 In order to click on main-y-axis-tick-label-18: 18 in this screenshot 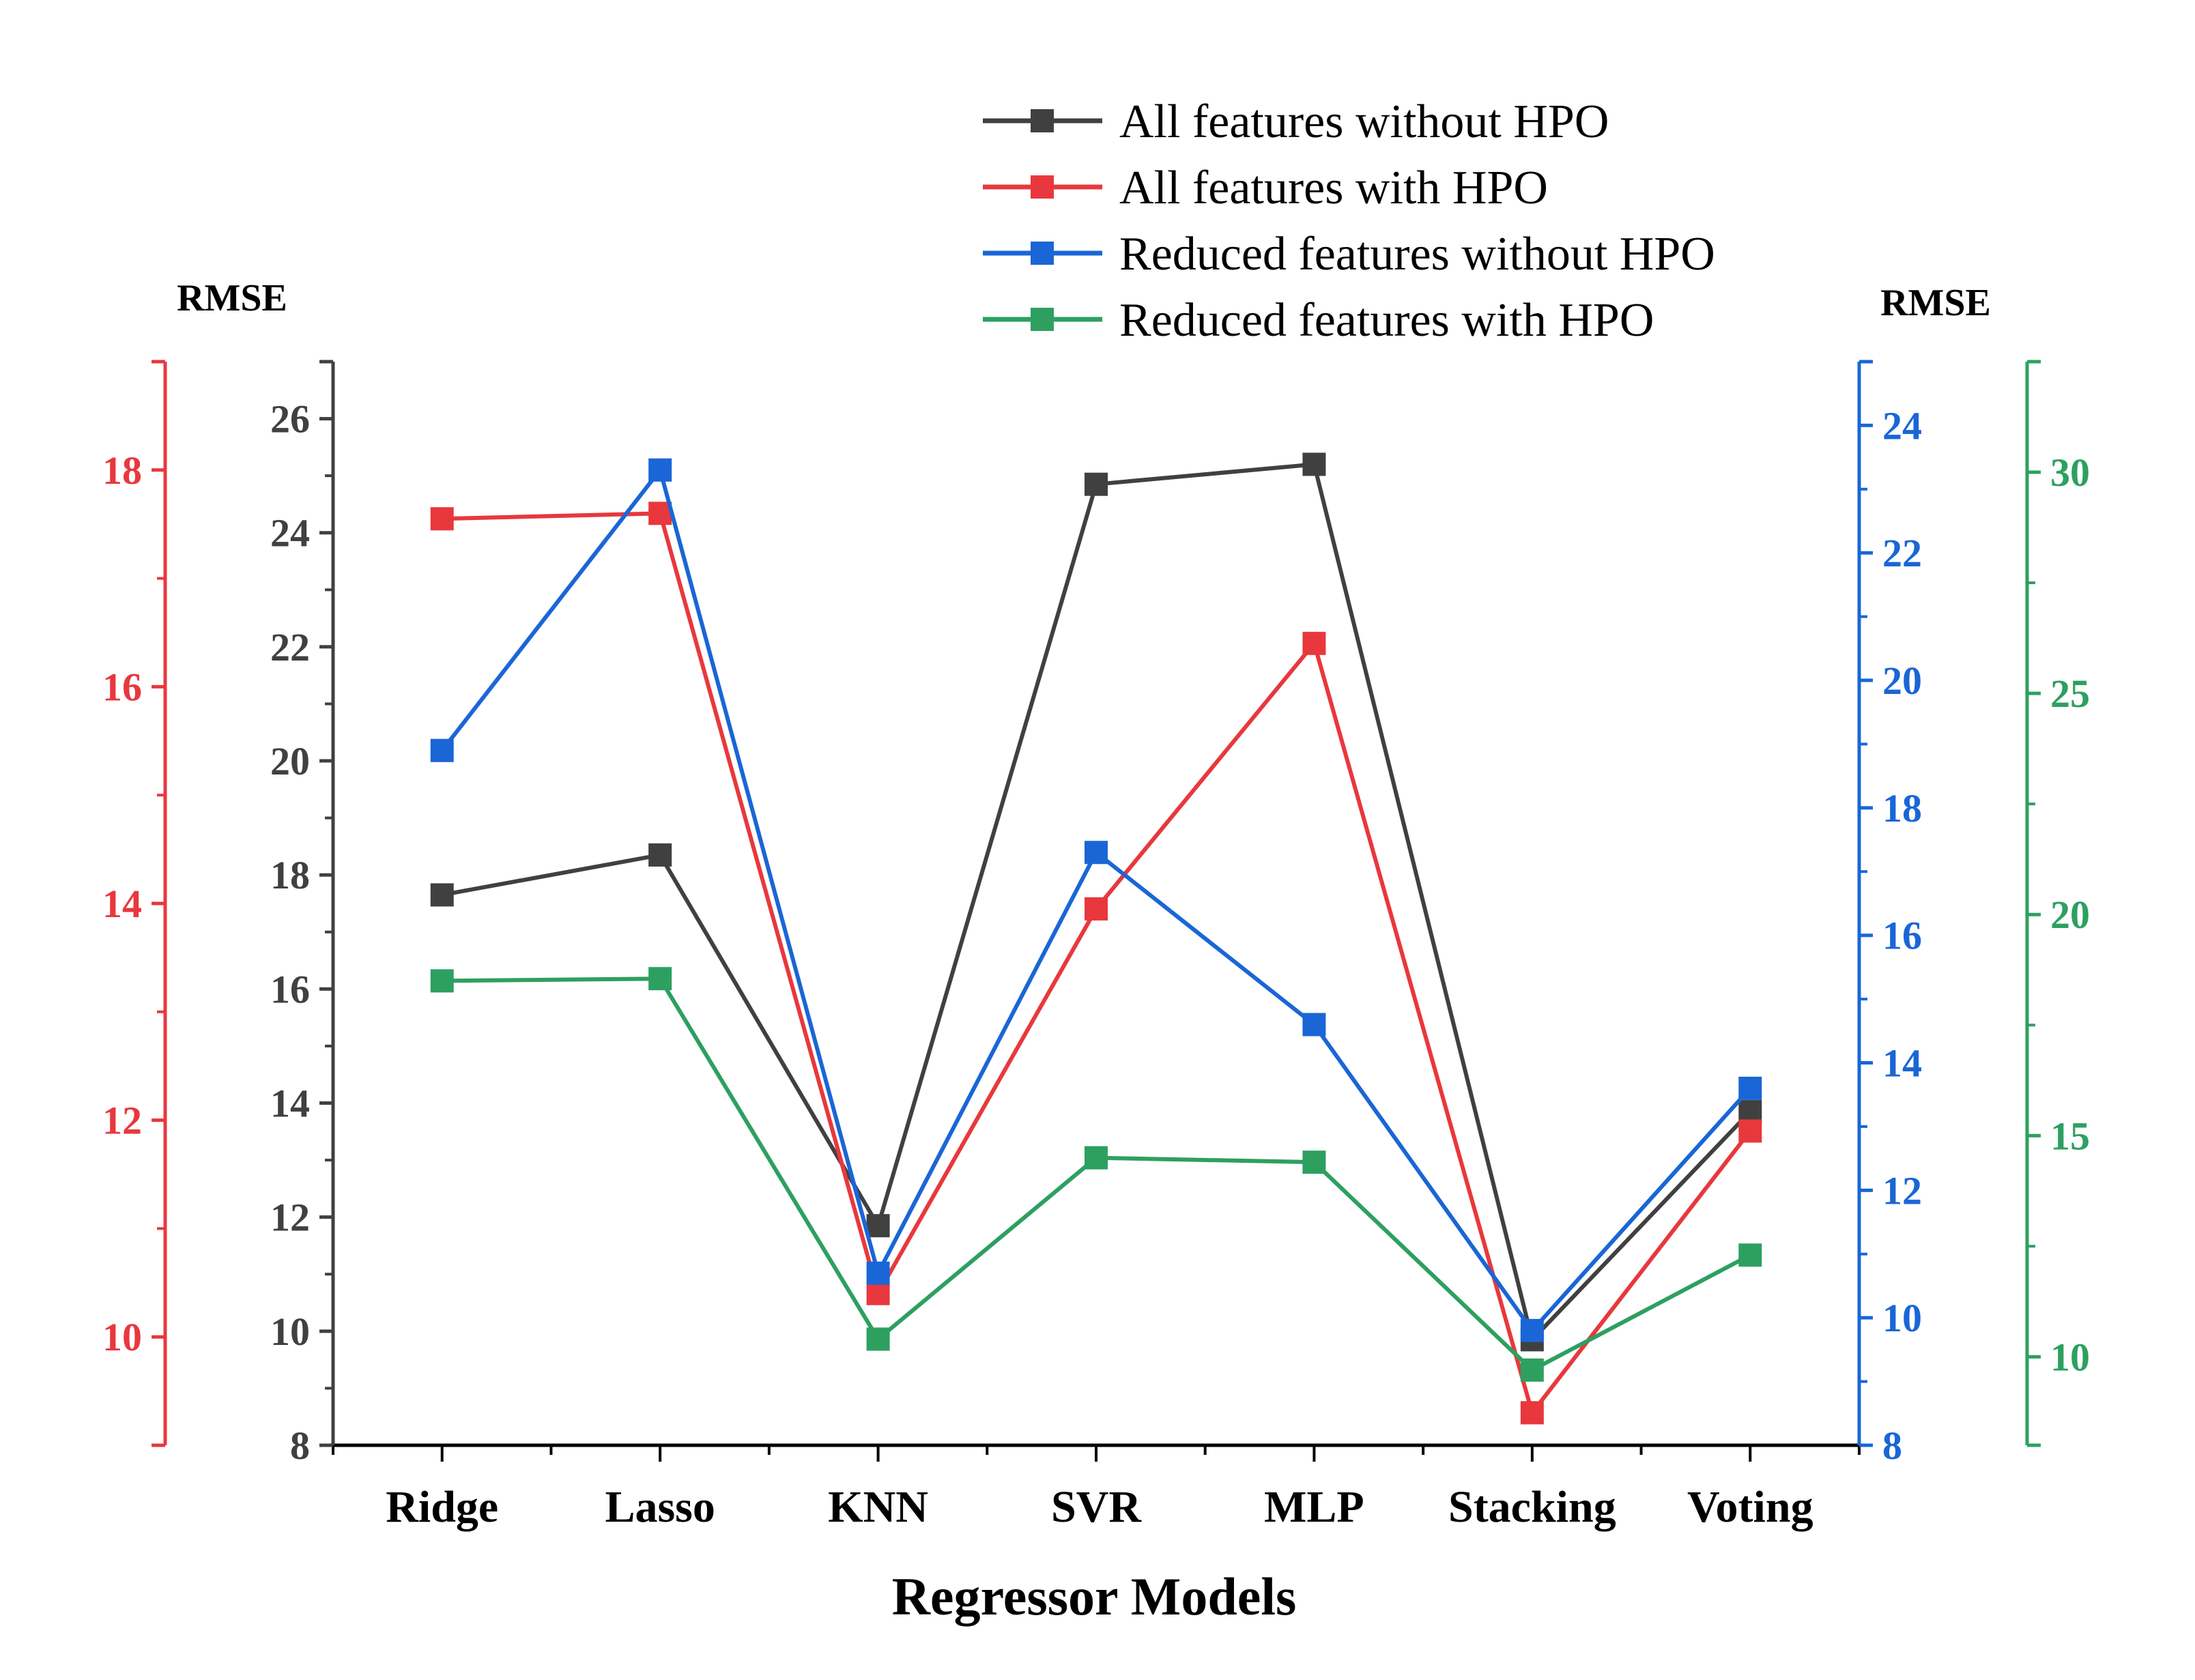, I will do `click(290, 875)`.